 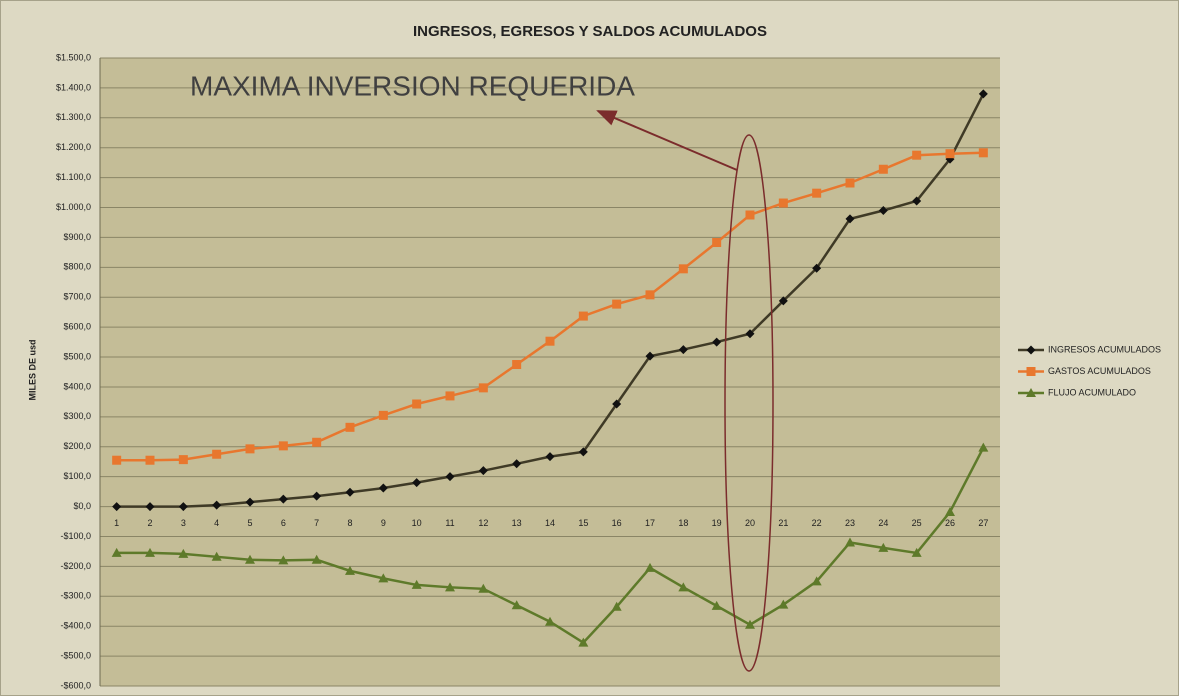 What do you see at coordinates (412, 85) in the screenshot?
I see `annotation: MAXIMA INVERSION REQUERIDA` at bounding box center [412, 85].